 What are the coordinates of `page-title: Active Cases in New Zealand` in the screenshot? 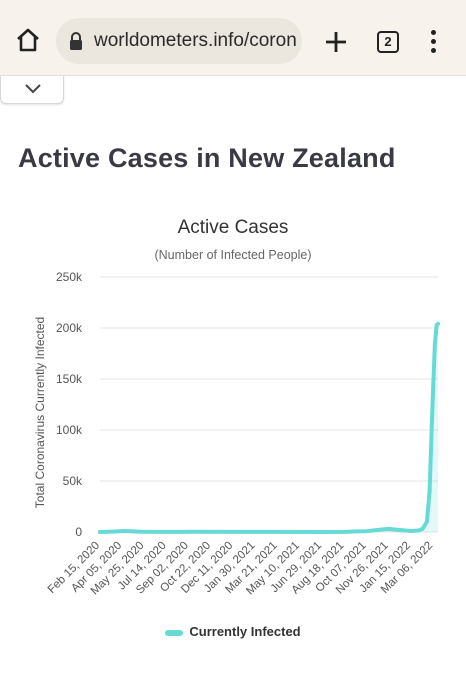 It's located at (207, 158).